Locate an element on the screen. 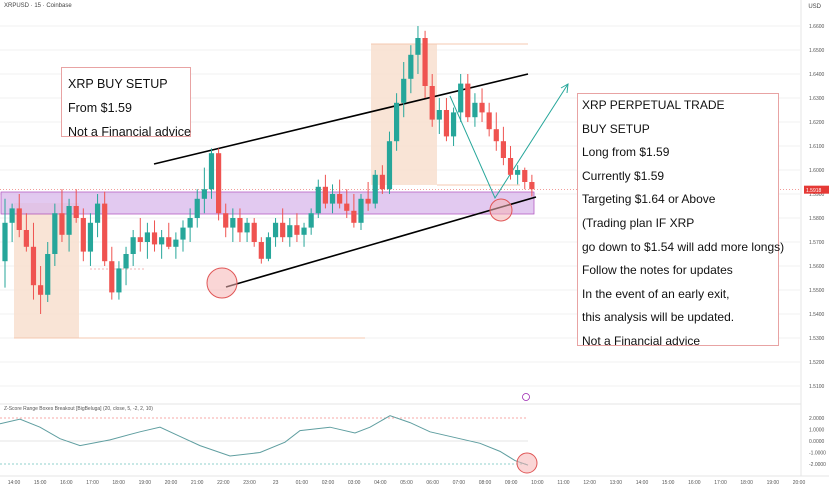  target-arrow is located at coordinates (509, 141).